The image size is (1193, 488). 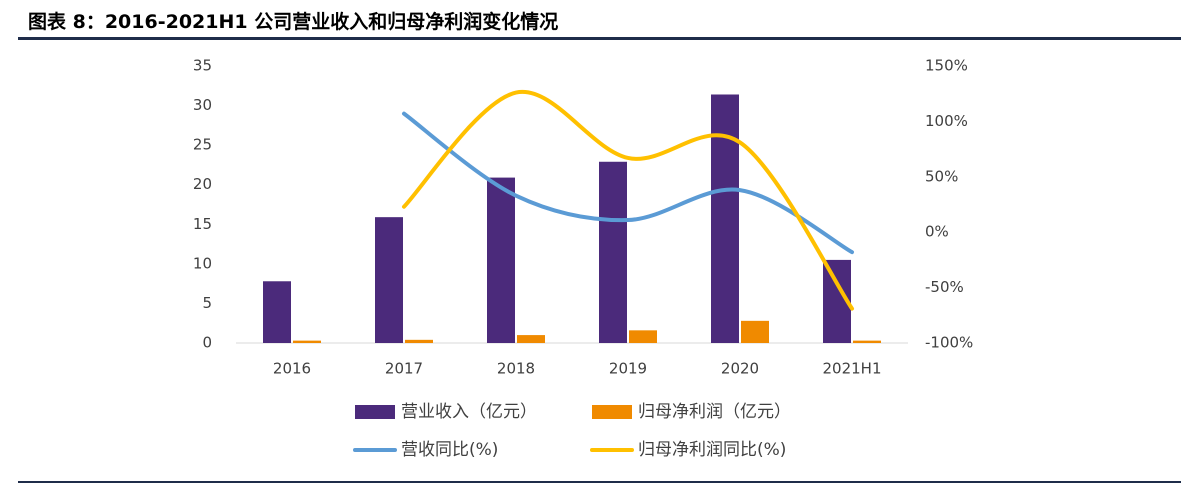 What do you see at coordinates (207, 303) in the screenshot?
I see `y-tick-label: 5` at bounding box center [207, 303].